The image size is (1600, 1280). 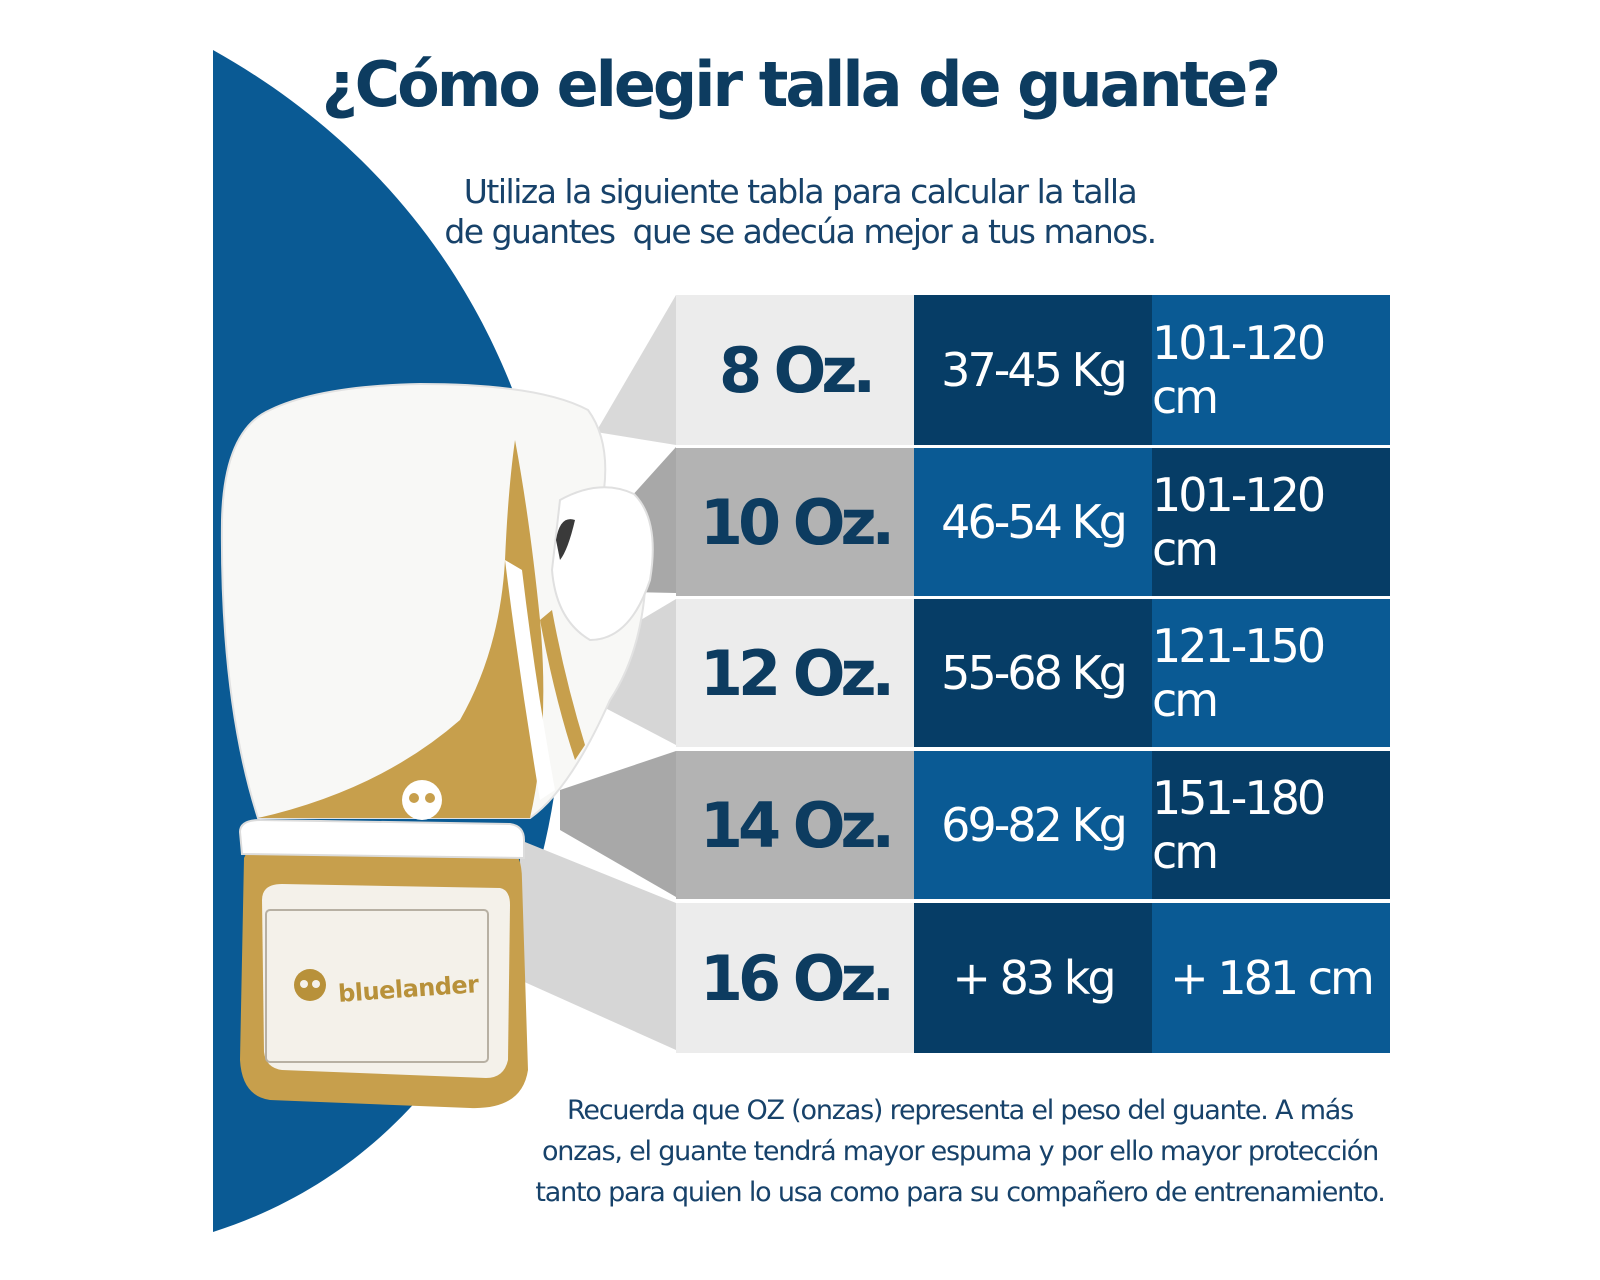 I want to click on size-cell: 8 Oz., so click(x=795, y=370).